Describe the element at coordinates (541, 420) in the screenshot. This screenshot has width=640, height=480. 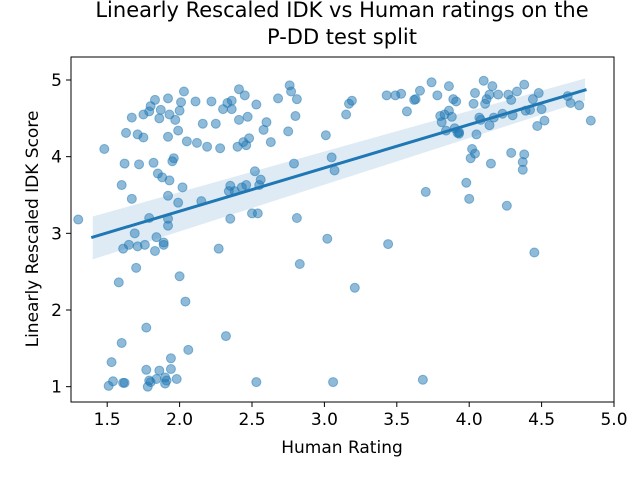
I see `x-tick-label: 4.5` at that location.